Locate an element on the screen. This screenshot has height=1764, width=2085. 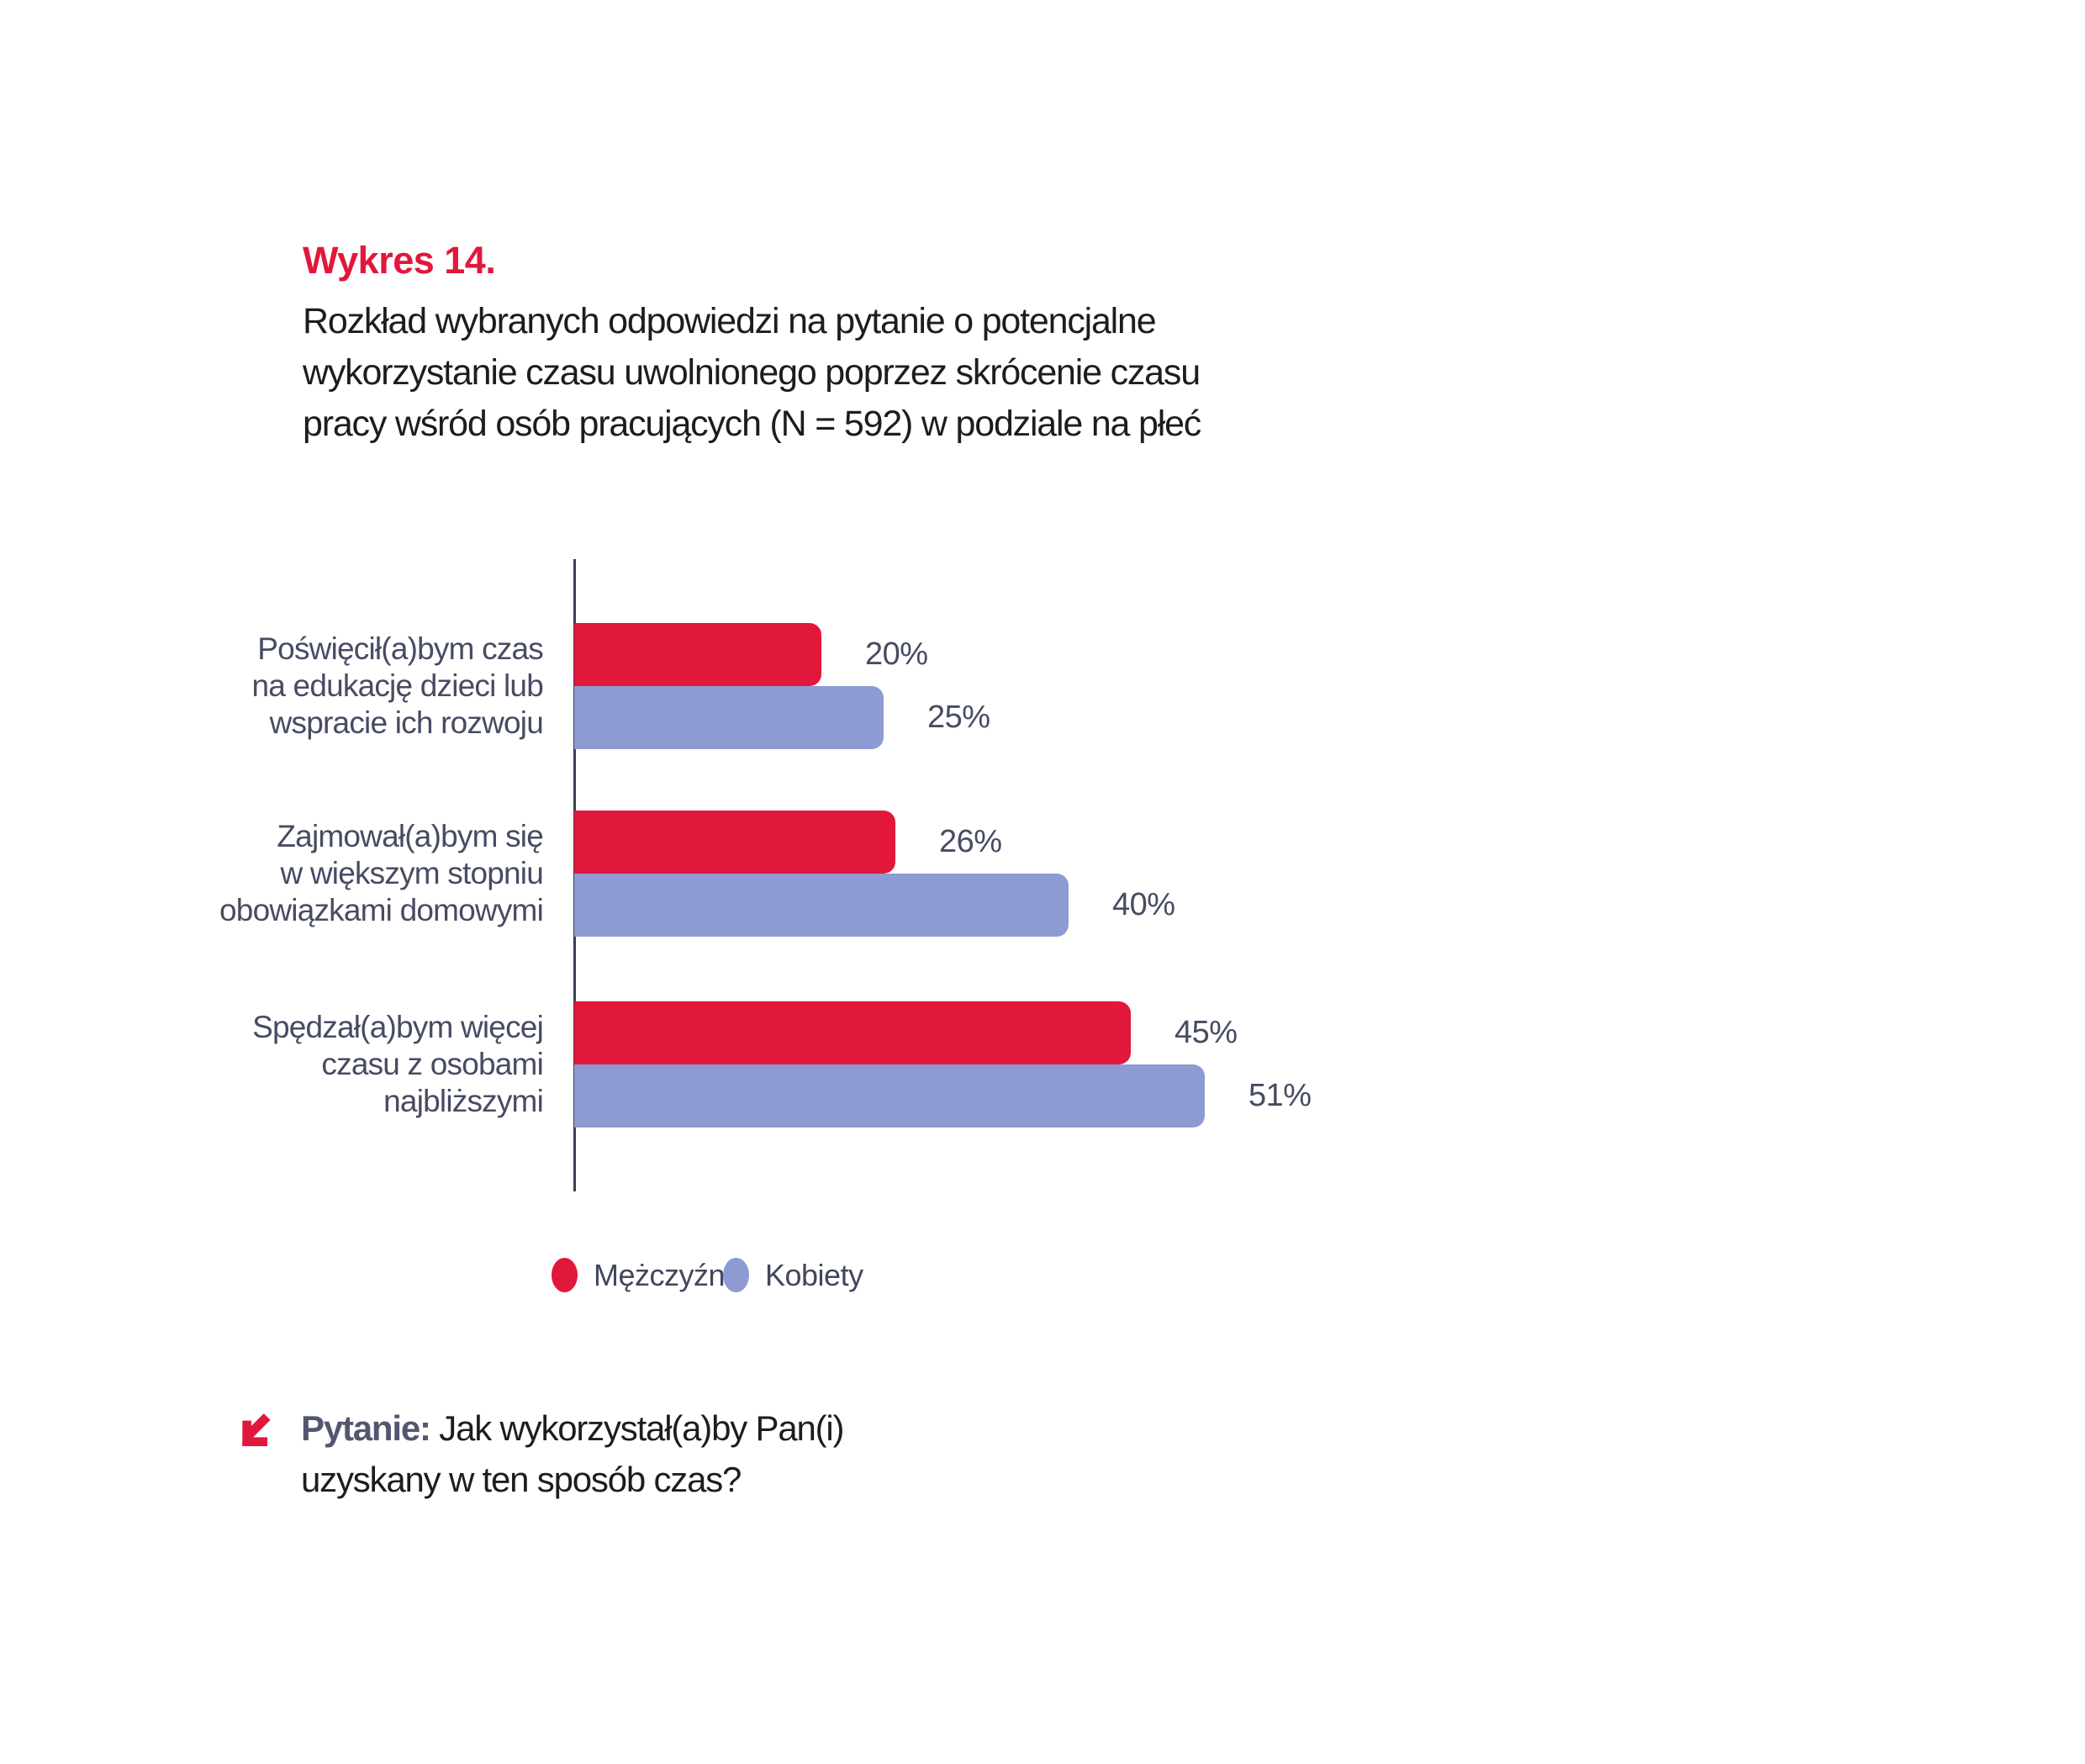
value-label: 20% is located at coordinates (896, 654).